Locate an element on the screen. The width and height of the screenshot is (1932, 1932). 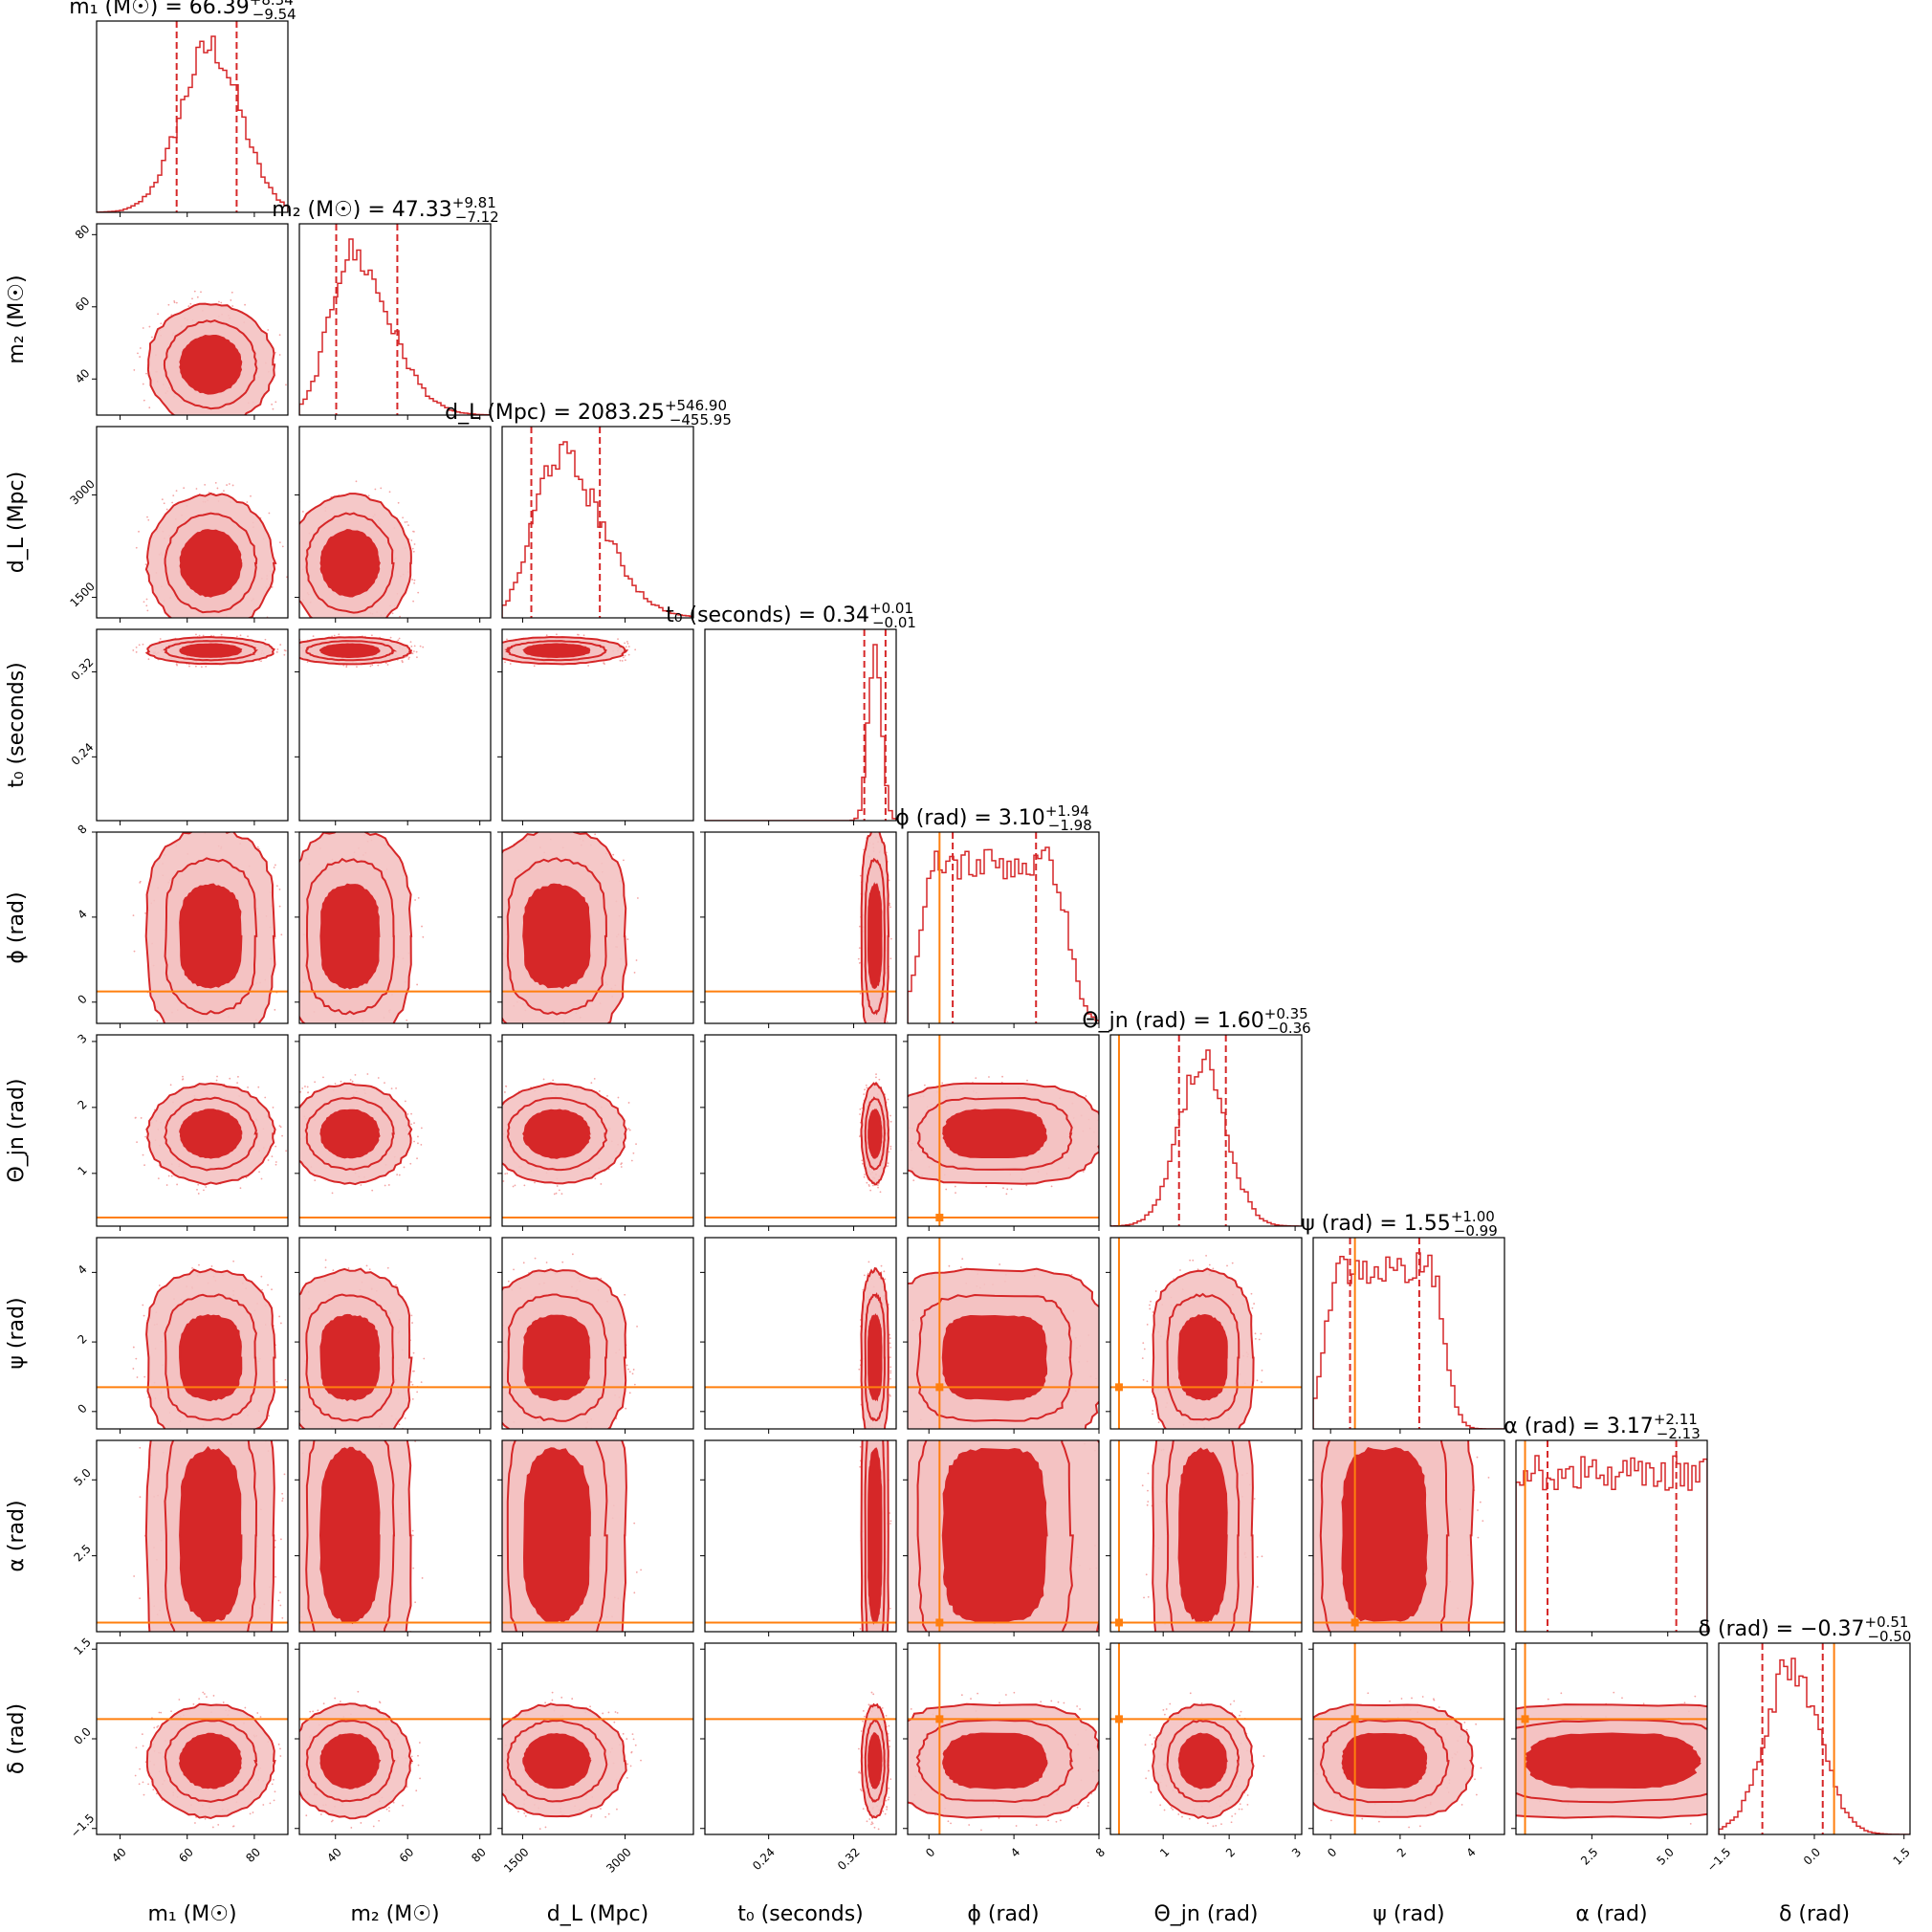
x-tick-label: 3 is located at coordinates (1296, 1852).